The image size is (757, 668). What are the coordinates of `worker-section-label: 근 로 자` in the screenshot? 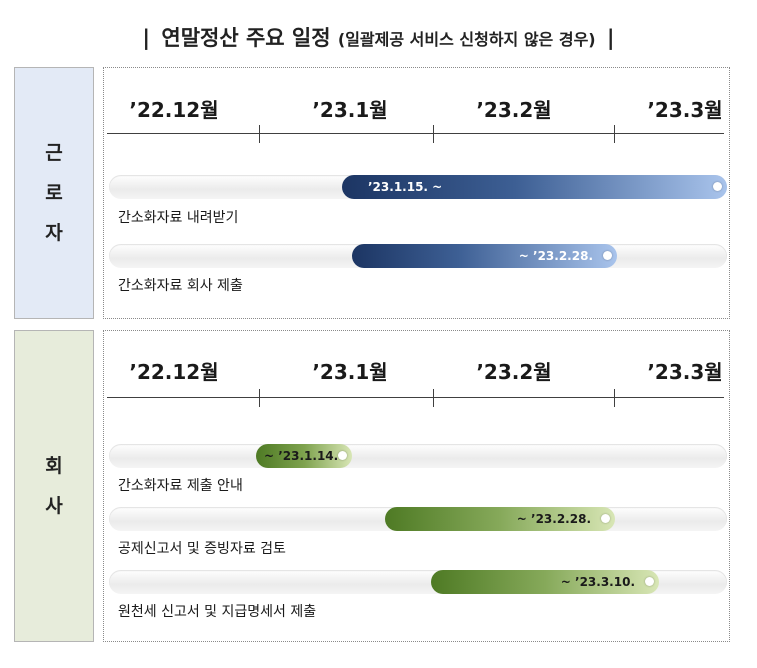 It's located at (54, 193).